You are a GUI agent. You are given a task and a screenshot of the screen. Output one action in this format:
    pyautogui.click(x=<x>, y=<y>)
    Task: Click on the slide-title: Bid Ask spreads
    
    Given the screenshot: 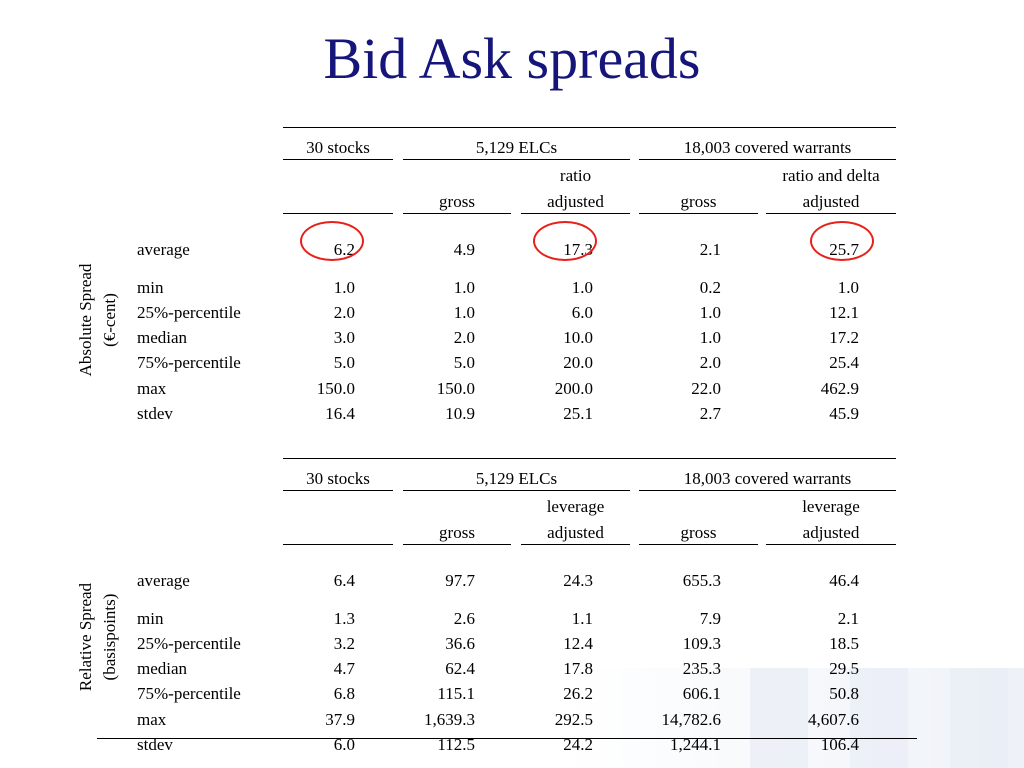 What is the action you would take?
    pyautogui.click(x=512, y=58)
    